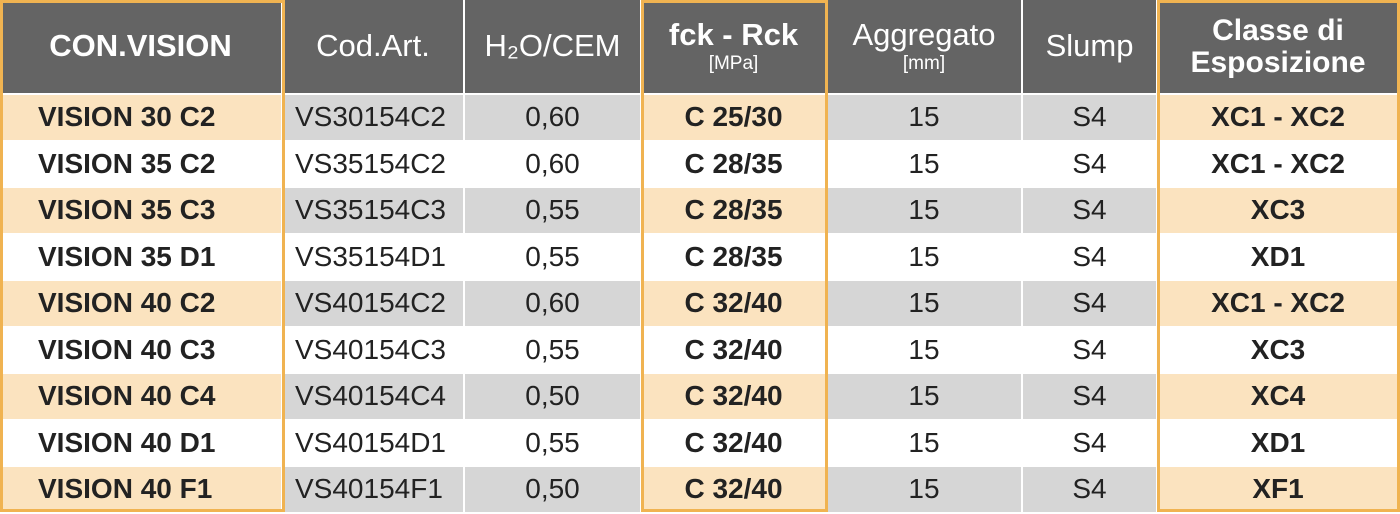 Image resolution: width=1400 pixels, height=514 pixels. I want to click on header-name-text: CON.VISION, so click(140, 46).